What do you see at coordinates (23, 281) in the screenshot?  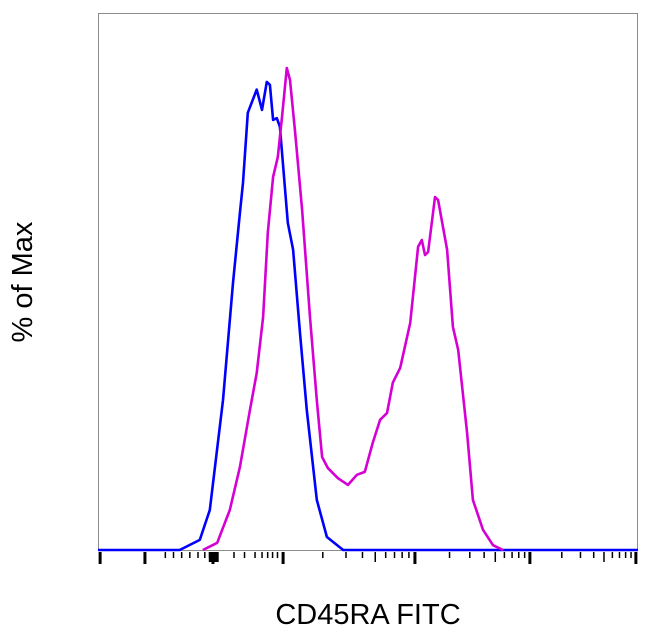 I see `y-axis-label: % of Max` at bounding box center [23, 281].